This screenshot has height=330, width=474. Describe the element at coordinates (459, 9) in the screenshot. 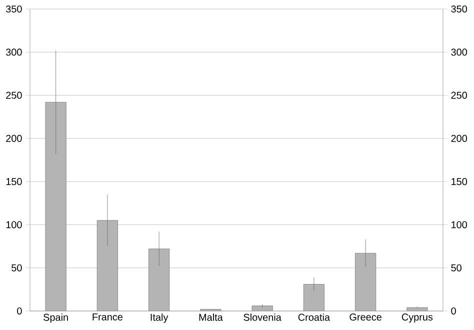

I see `y2-tick-label: 350` at that location.